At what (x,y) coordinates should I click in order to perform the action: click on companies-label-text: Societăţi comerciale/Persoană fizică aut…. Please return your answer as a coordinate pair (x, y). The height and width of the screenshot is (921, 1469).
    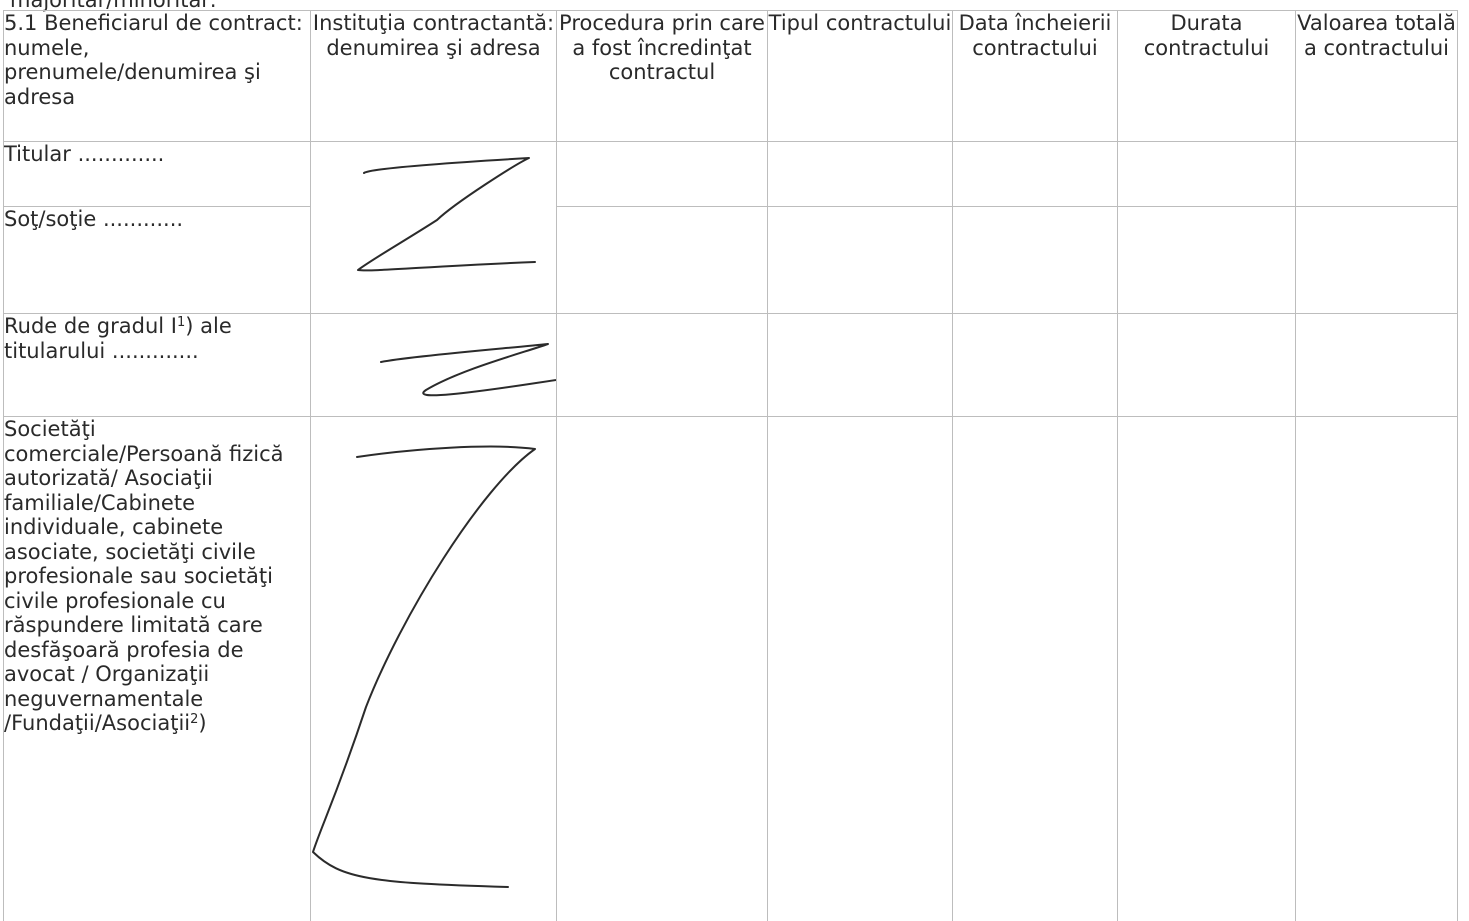
    Looking at the image, I should click on (144, 576).